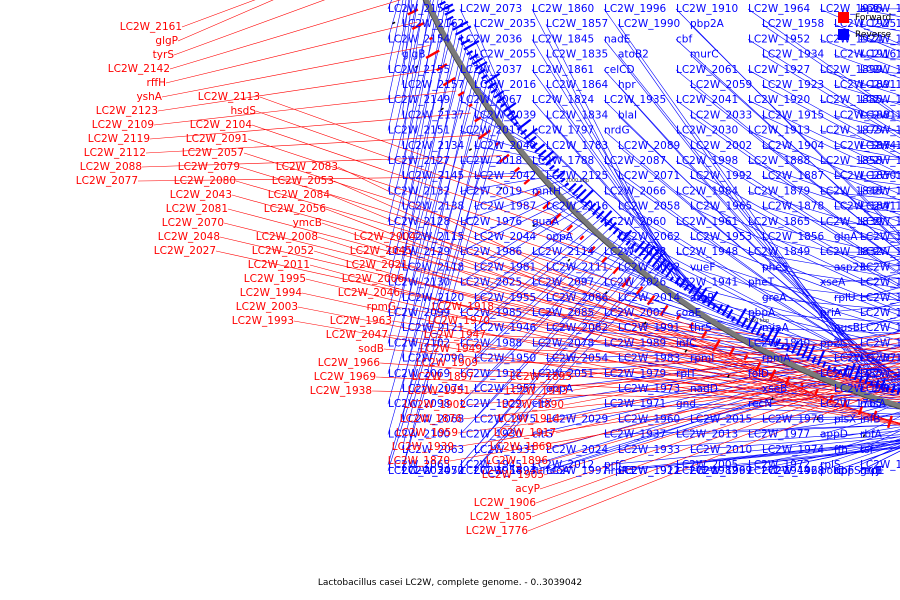 The image size is (900, 600). What do you see at coordinates (491, 9) in the screenshot?
I see `gene-label: LC2W_2073` at bounding box center [491, 9].